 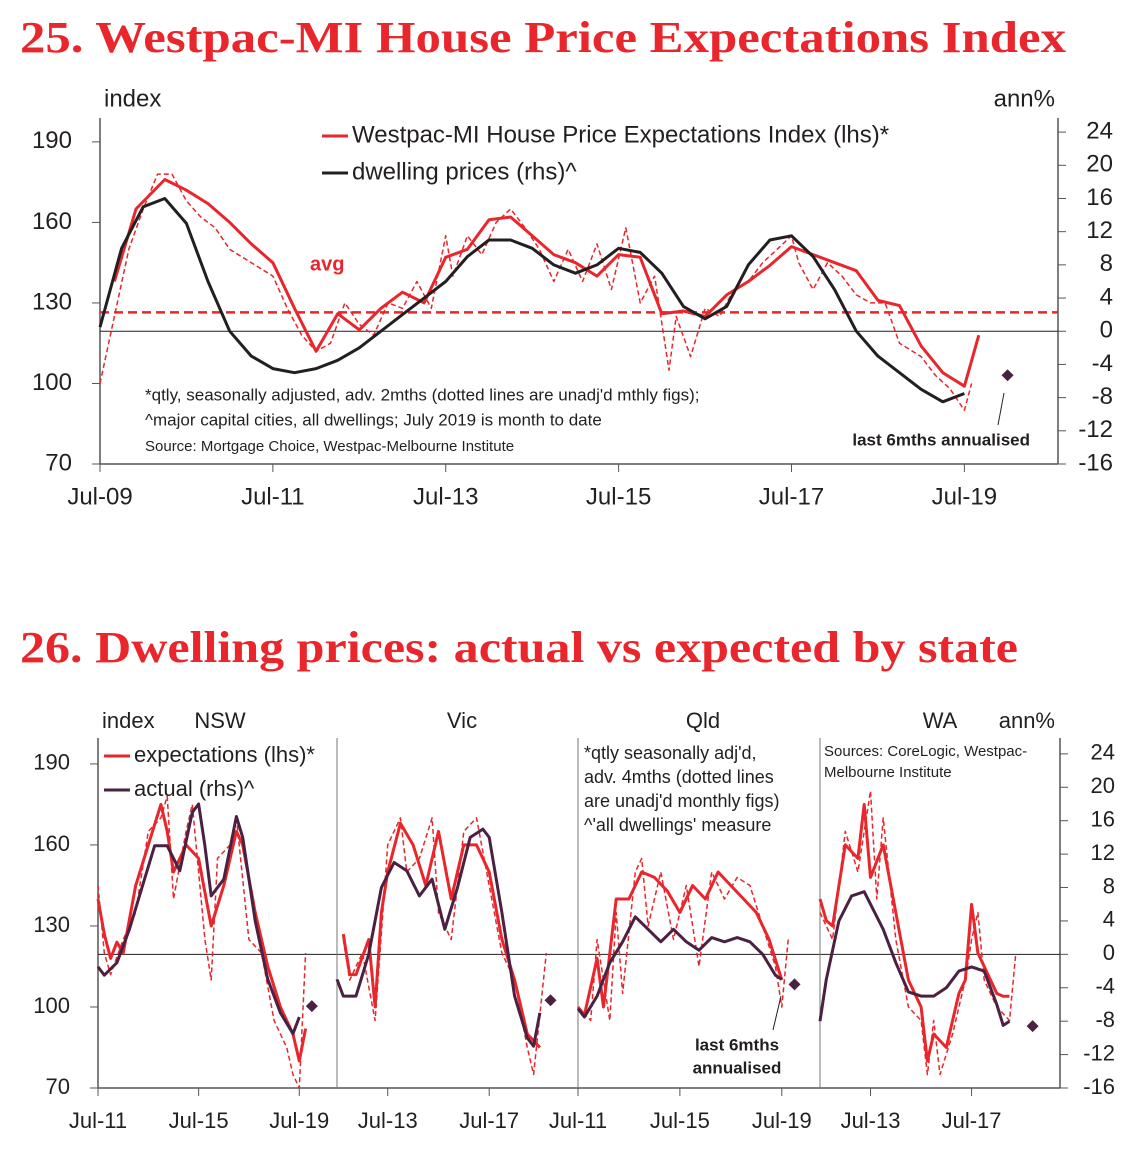 What do you see at coordinates (682, 801) in the screenshot?
I see `note: are unadj'd monthly figs)` at bounding box center [682, 801].